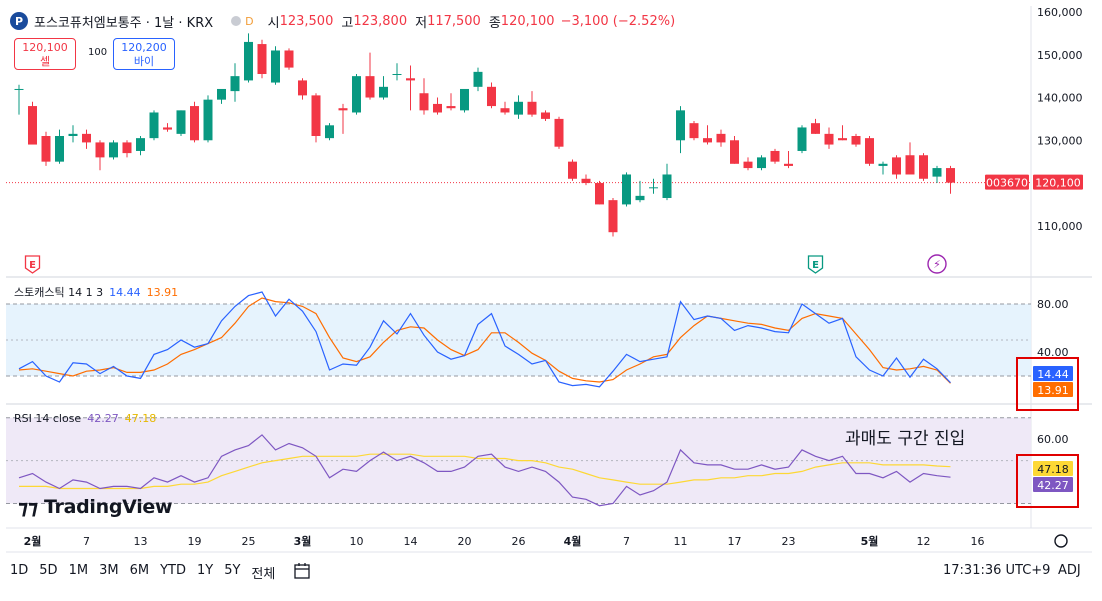 The height and width of the screenshot is (601, 1102). What do you see at coordinates (141, 541) in the screenshot?
I see `time-tick-label: 13` at bounding box center [141, 541].